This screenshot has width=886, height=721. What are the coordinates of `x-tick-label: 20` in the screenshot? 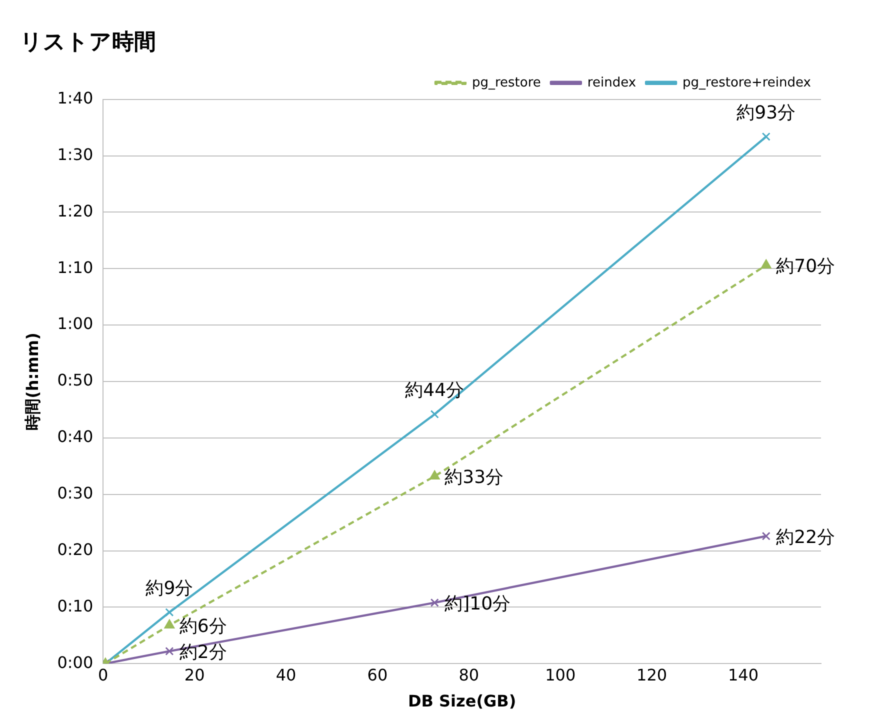 It's located at (194, 674).